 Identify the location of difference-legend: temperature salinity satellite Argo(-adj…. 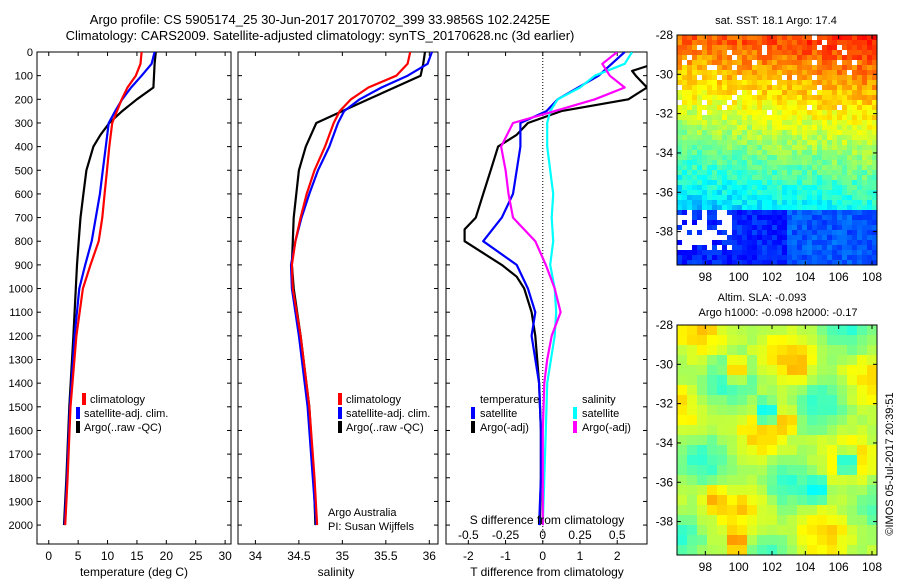
(551, 414).